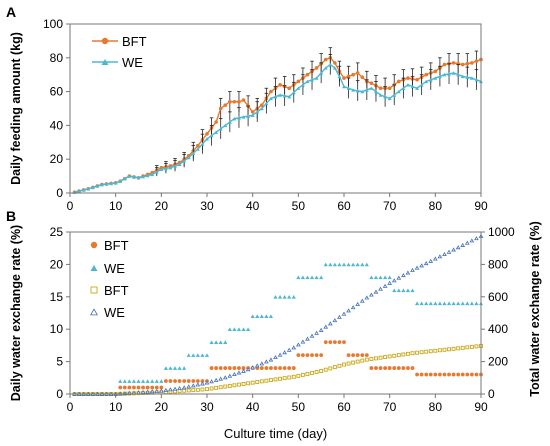 The width and height of the screenshot is (550, 446). I want to click on panel-b-xtick-label: 70, so click(390, 407).